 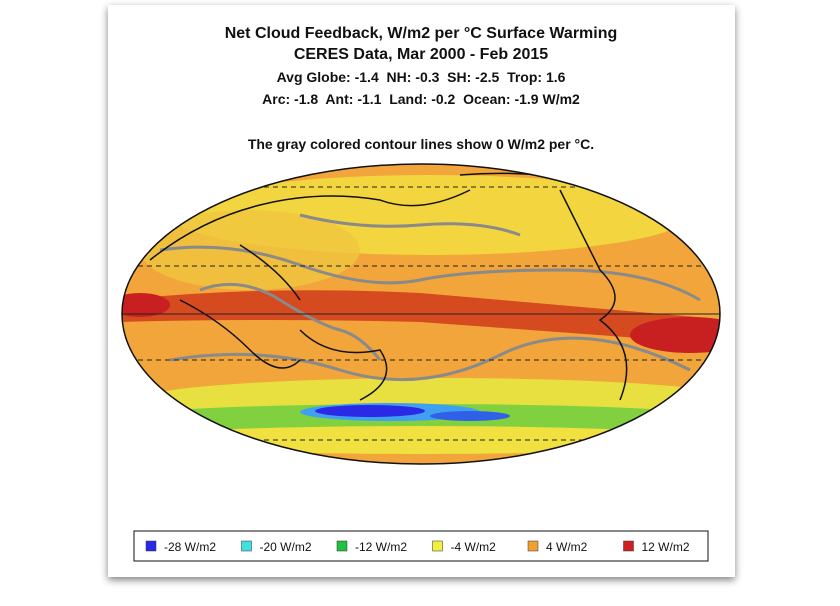 I want to click on legend-label: -28 W/m2, so click(x=190, y=547).